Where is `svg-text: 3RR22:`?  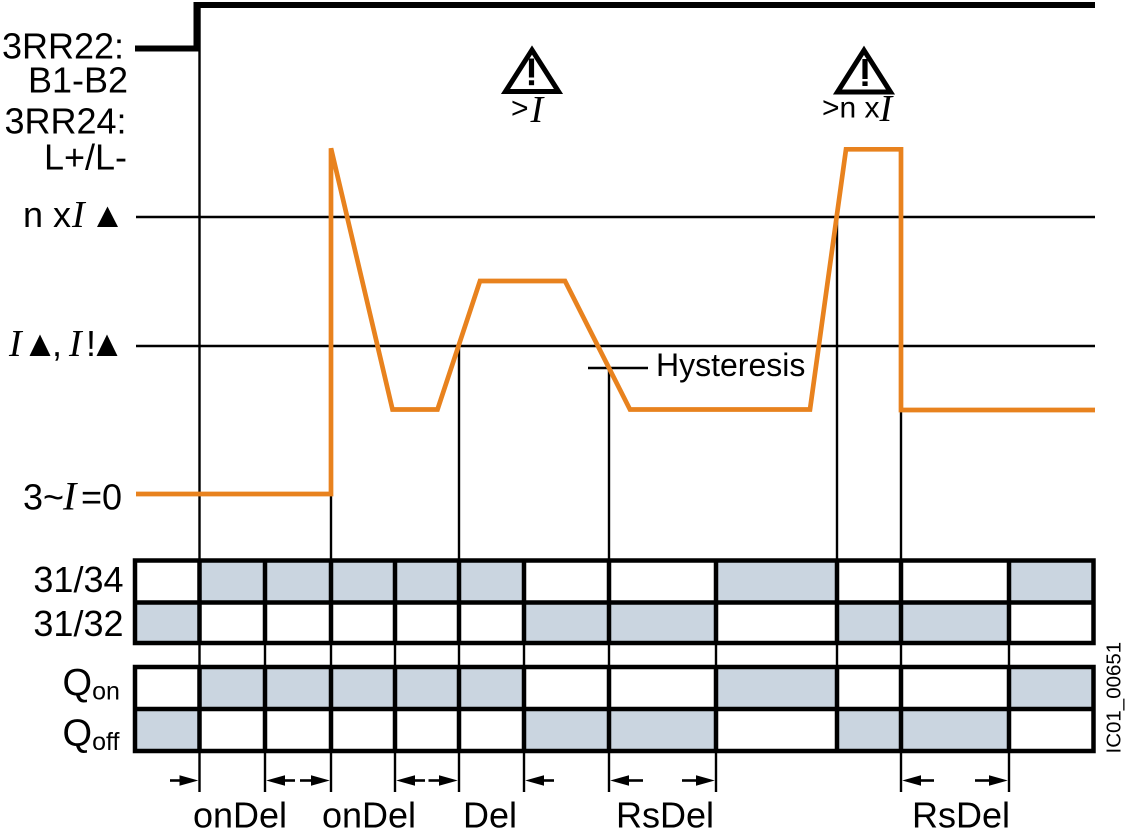 svg-text: 3RR22: is located at coordinates (63, 46).